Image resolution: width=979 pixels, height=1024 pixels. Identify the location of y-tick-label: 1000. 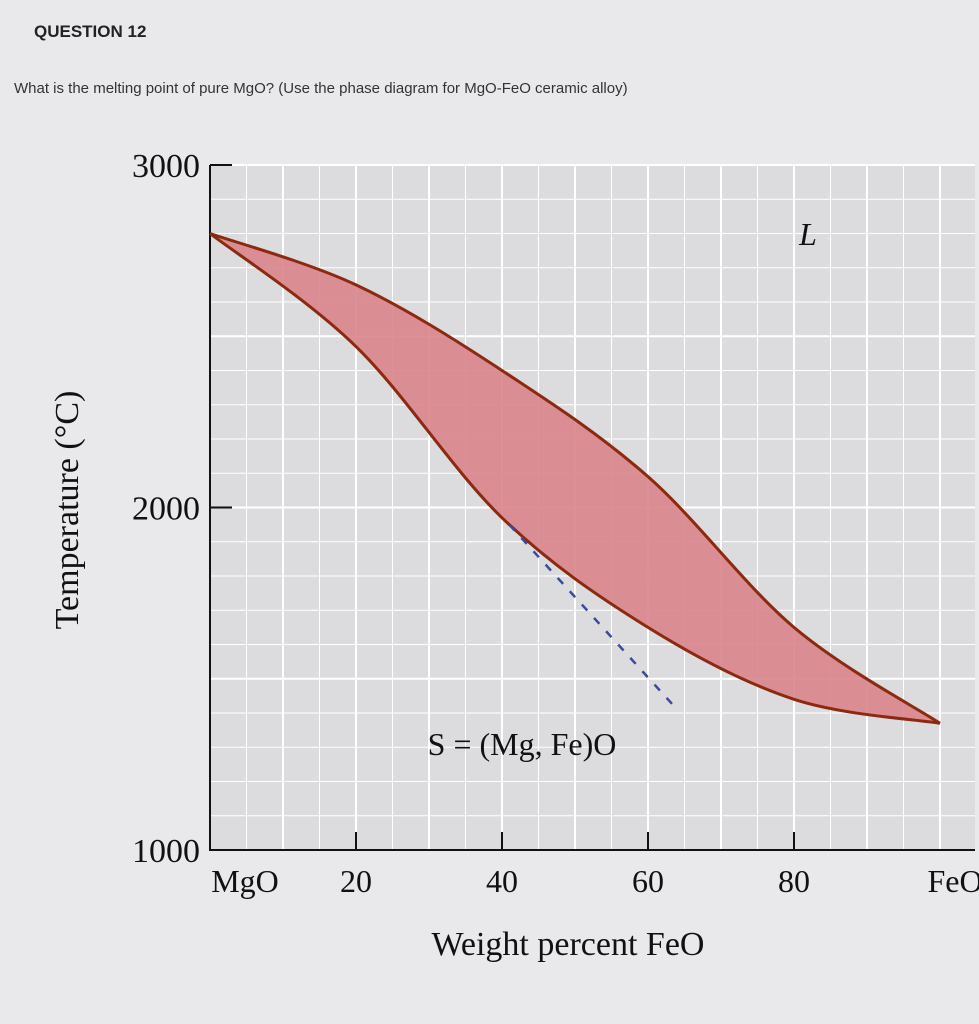
(166, 851).